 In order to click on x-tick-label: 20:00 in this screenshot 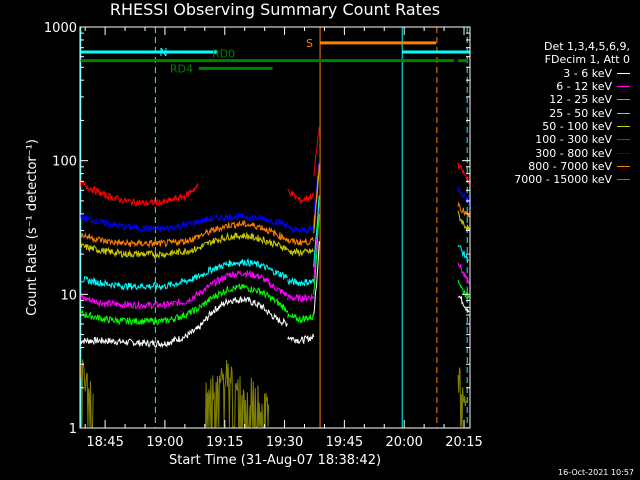, I will do `click(403, 442)`.